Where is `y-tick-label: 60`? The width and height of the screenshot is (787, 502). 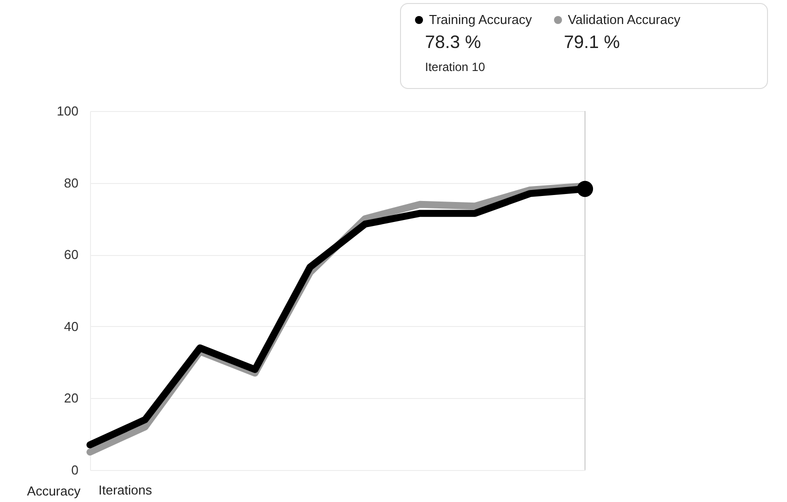
y-tick-label: 60 is located at coordinates (71, 254).